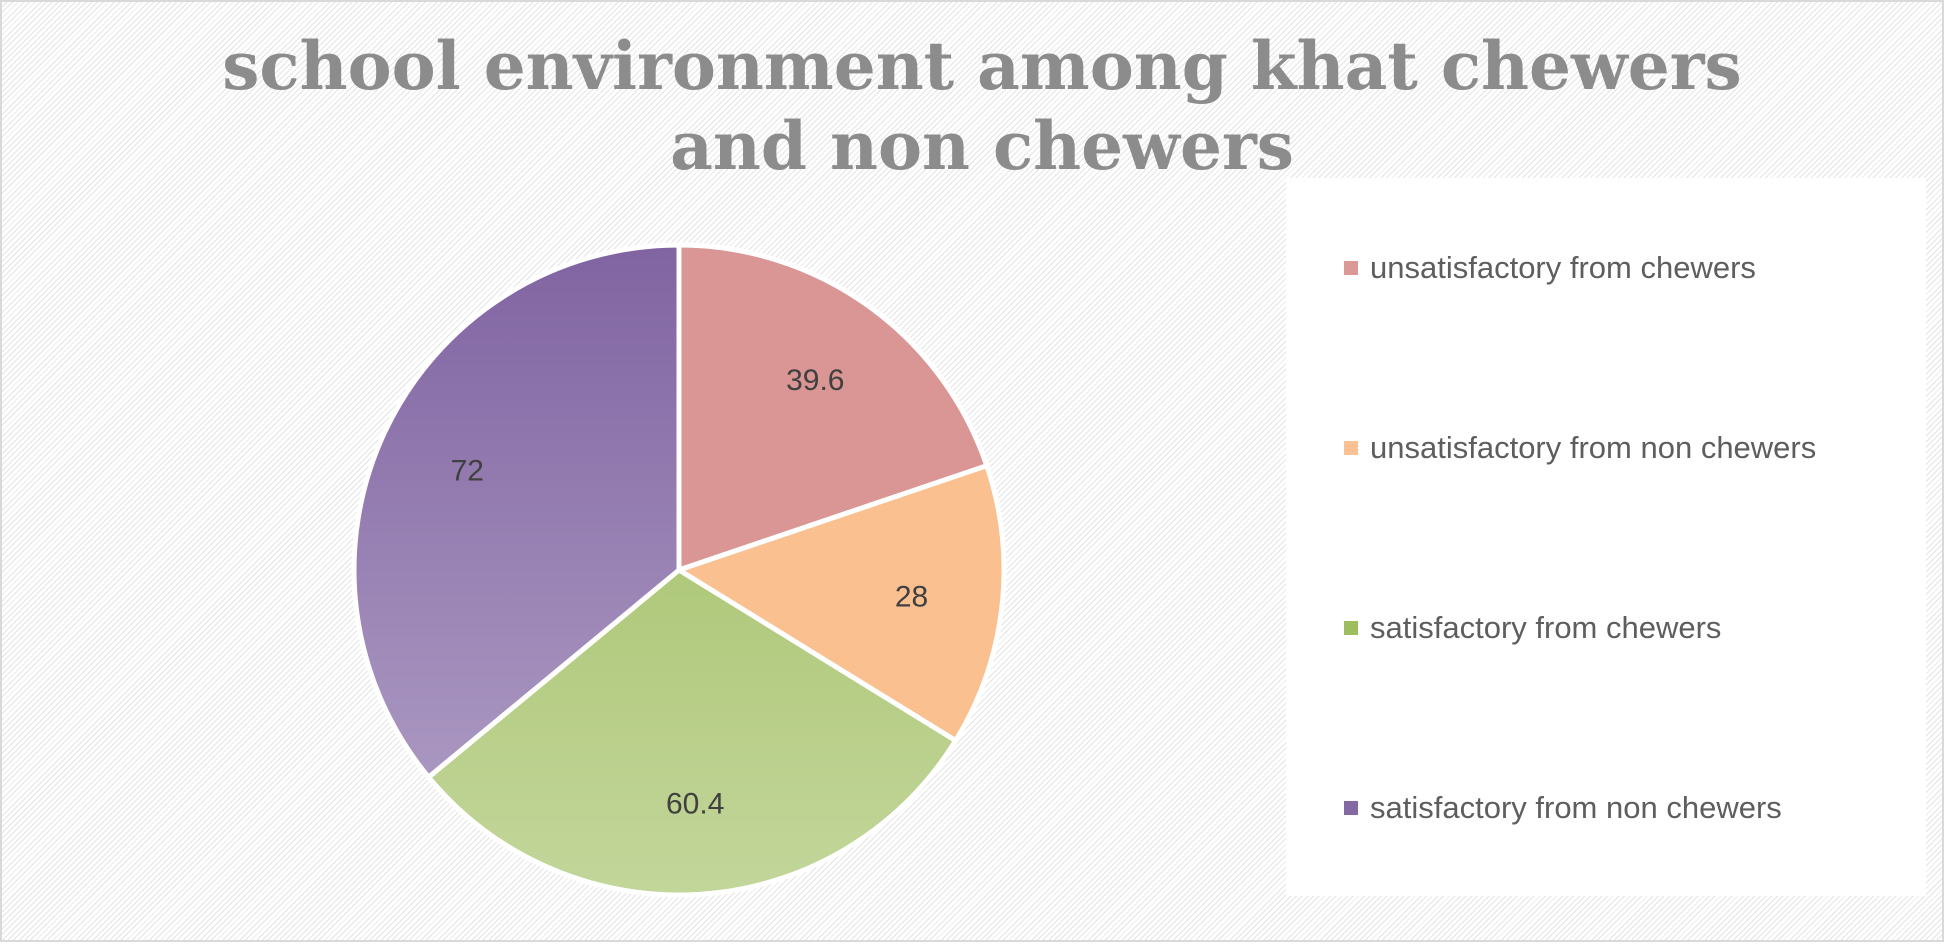 This screenshot has width=1944, height=944. What do you see at coordinates (1576, 807) in the screenshot?
I see `legend-label: satisfactory from non chewers` at bounding box center [1576, 807].